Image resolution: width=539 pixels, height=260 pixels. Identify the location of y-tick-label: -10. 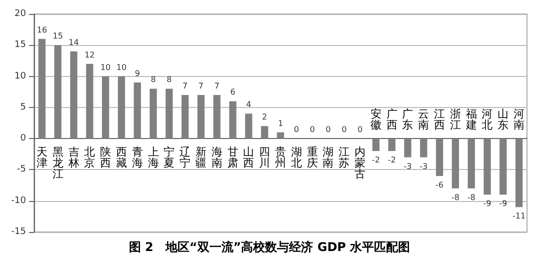
(18, 201).